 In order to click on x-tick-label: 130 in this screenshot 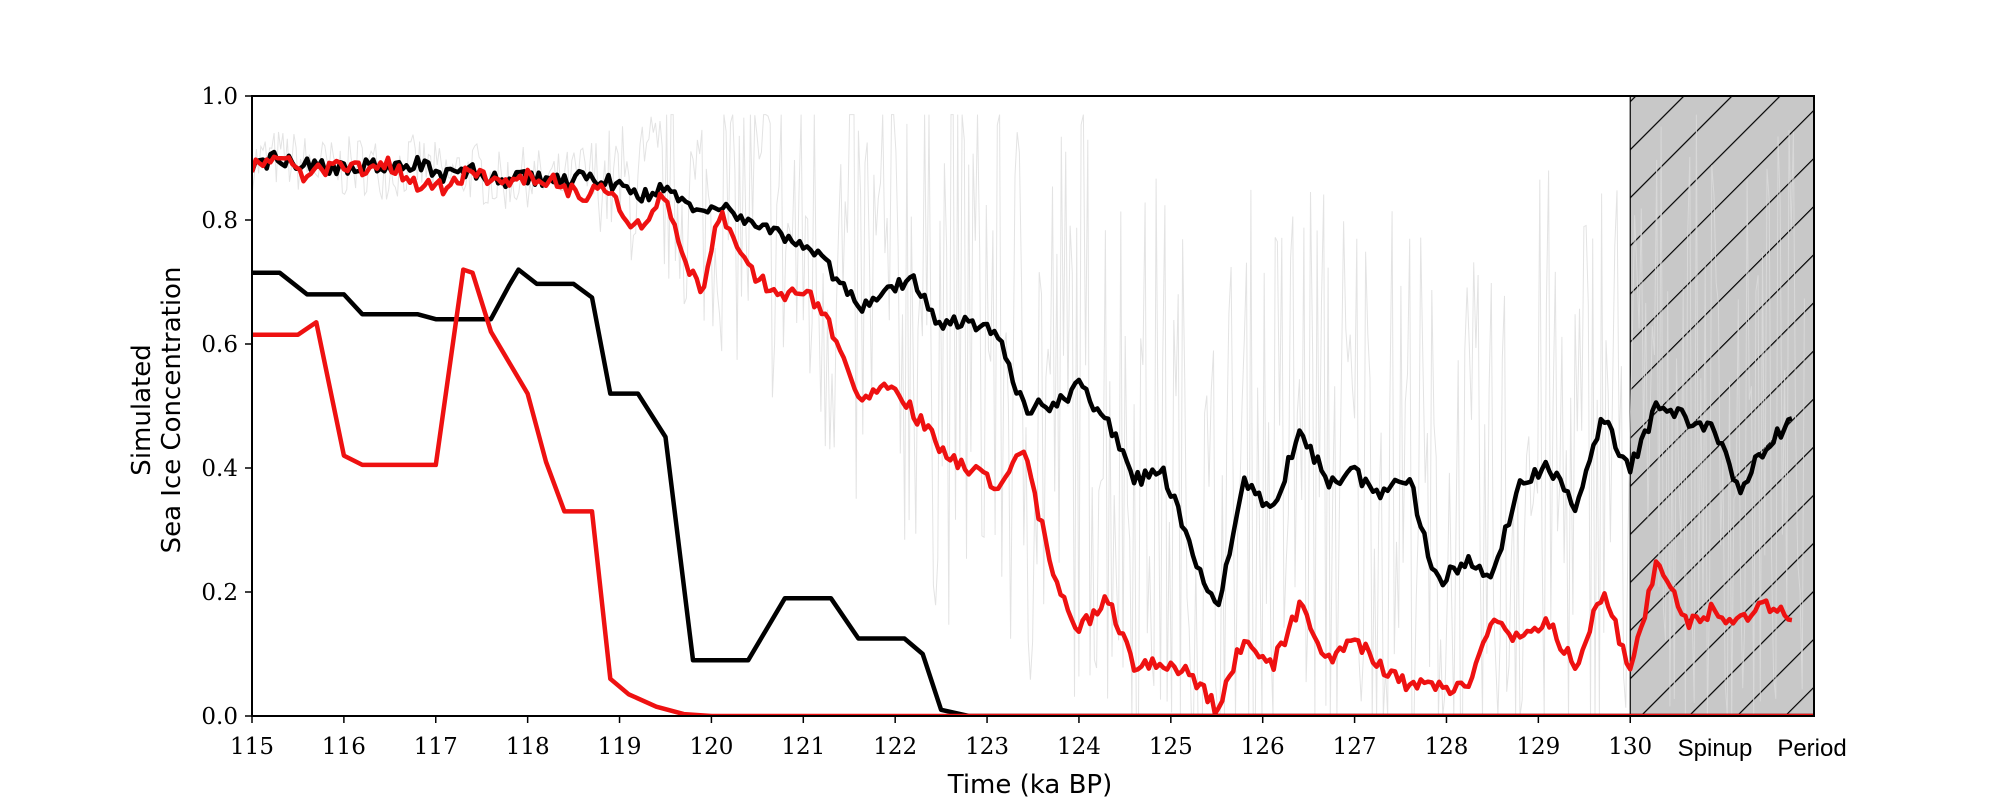, I will do `click(1630, 747)`.